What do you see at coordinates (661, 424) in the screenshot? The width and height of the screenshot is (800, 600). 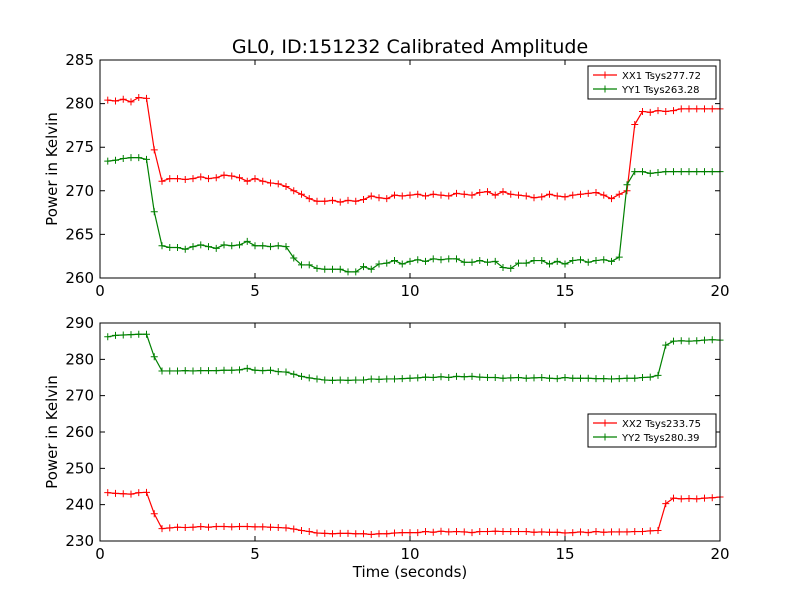 I see `legend-entry-label: XX2 Tsys233.75` at bounding box center [661, 424].